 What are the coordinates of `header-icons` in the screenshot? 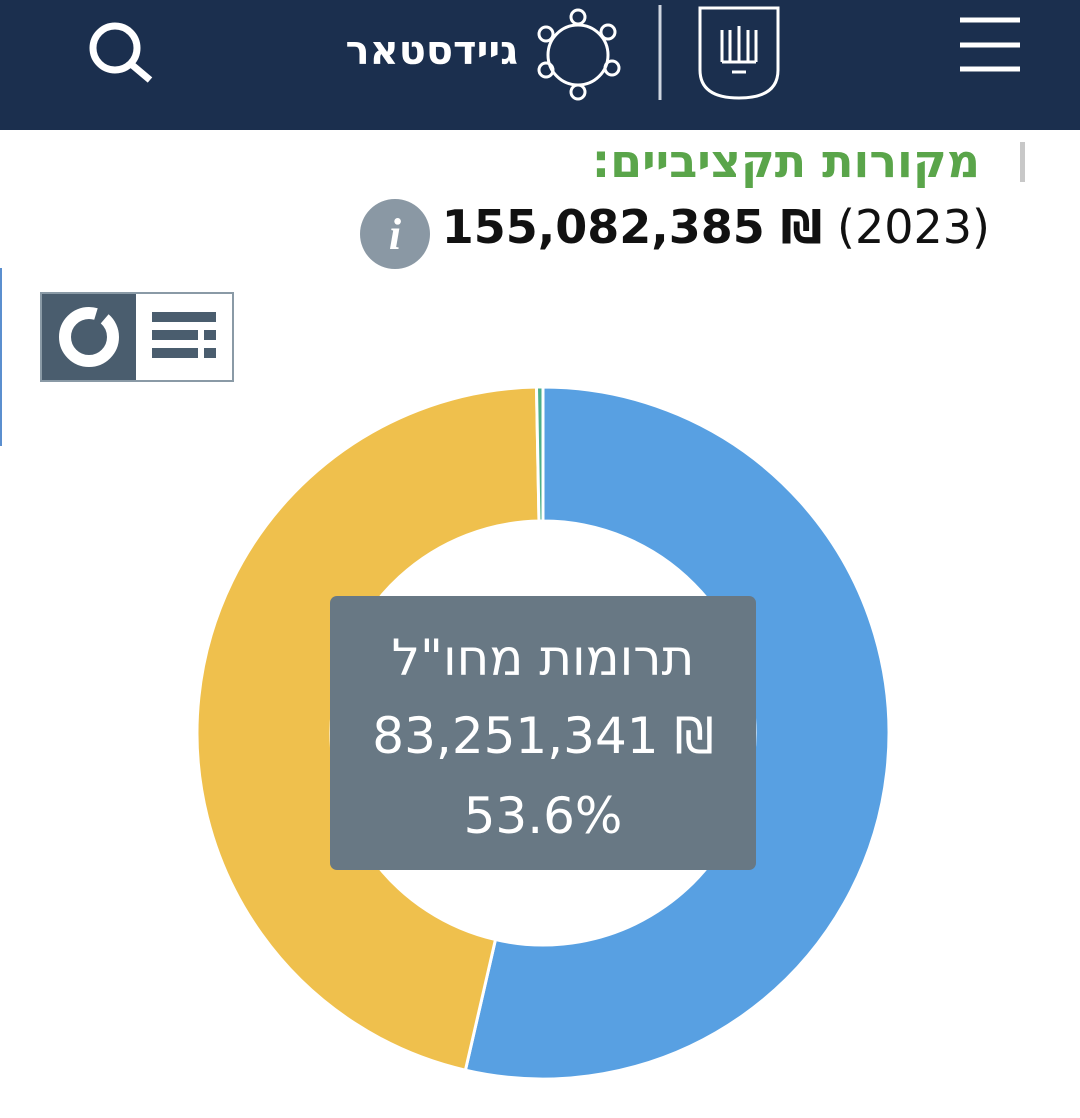 It's located at (554, 53).